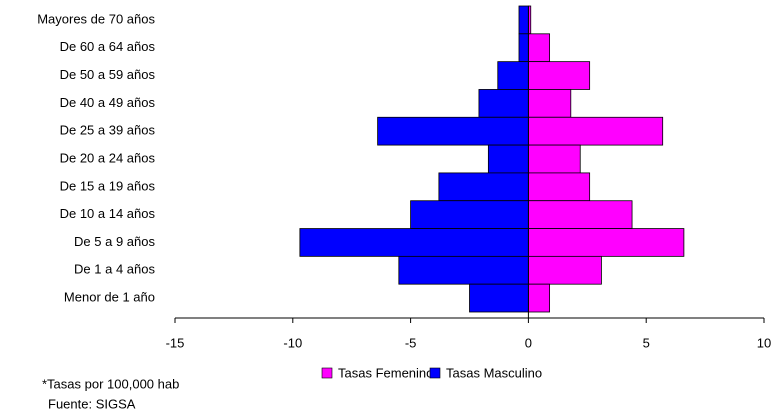 The height and width of the screenshot is (419, 777). What do you see at coordinates (528, 342) in the screenshot?
I see `x-tick-label: 0` at bounding box center [528, 342].